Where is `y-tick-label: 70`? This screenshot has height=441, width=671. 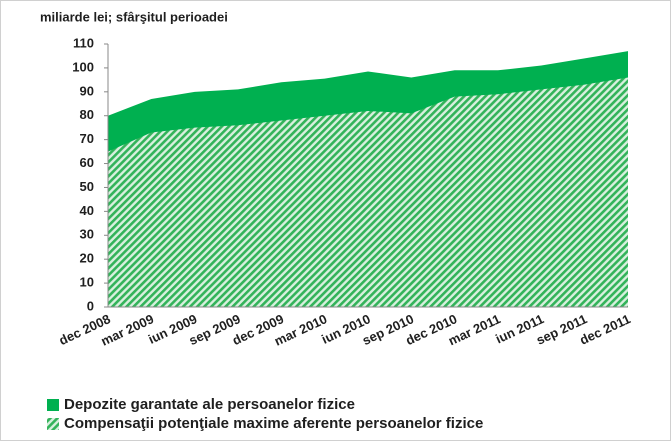 y-tick-label: 70 is located at coordinates (87, 138).